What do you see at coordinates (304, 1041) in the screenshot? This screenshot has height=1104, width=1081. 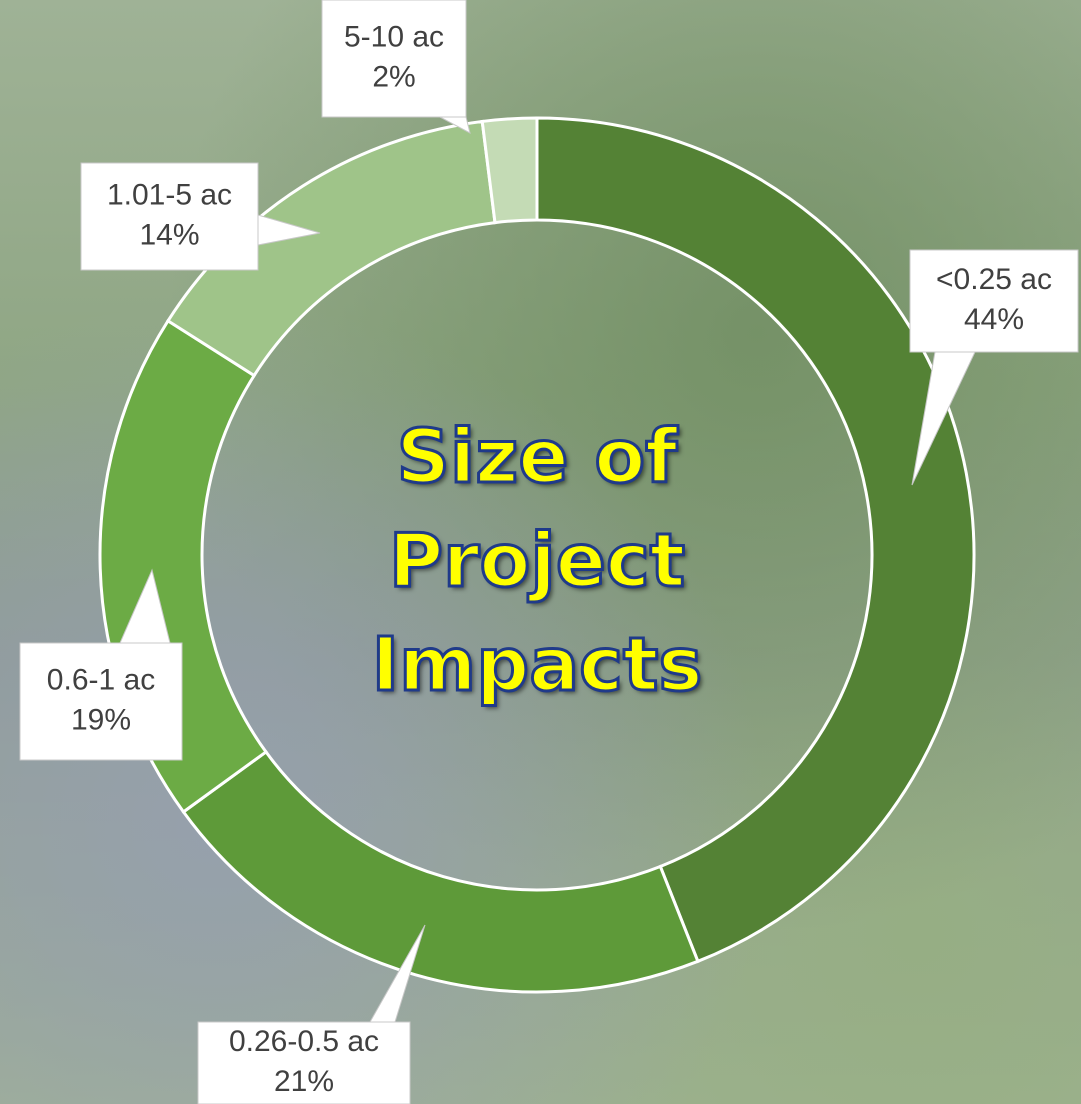 I see `slice-label: 0.26-0.5 ac` at bounding box center [304, 1041].